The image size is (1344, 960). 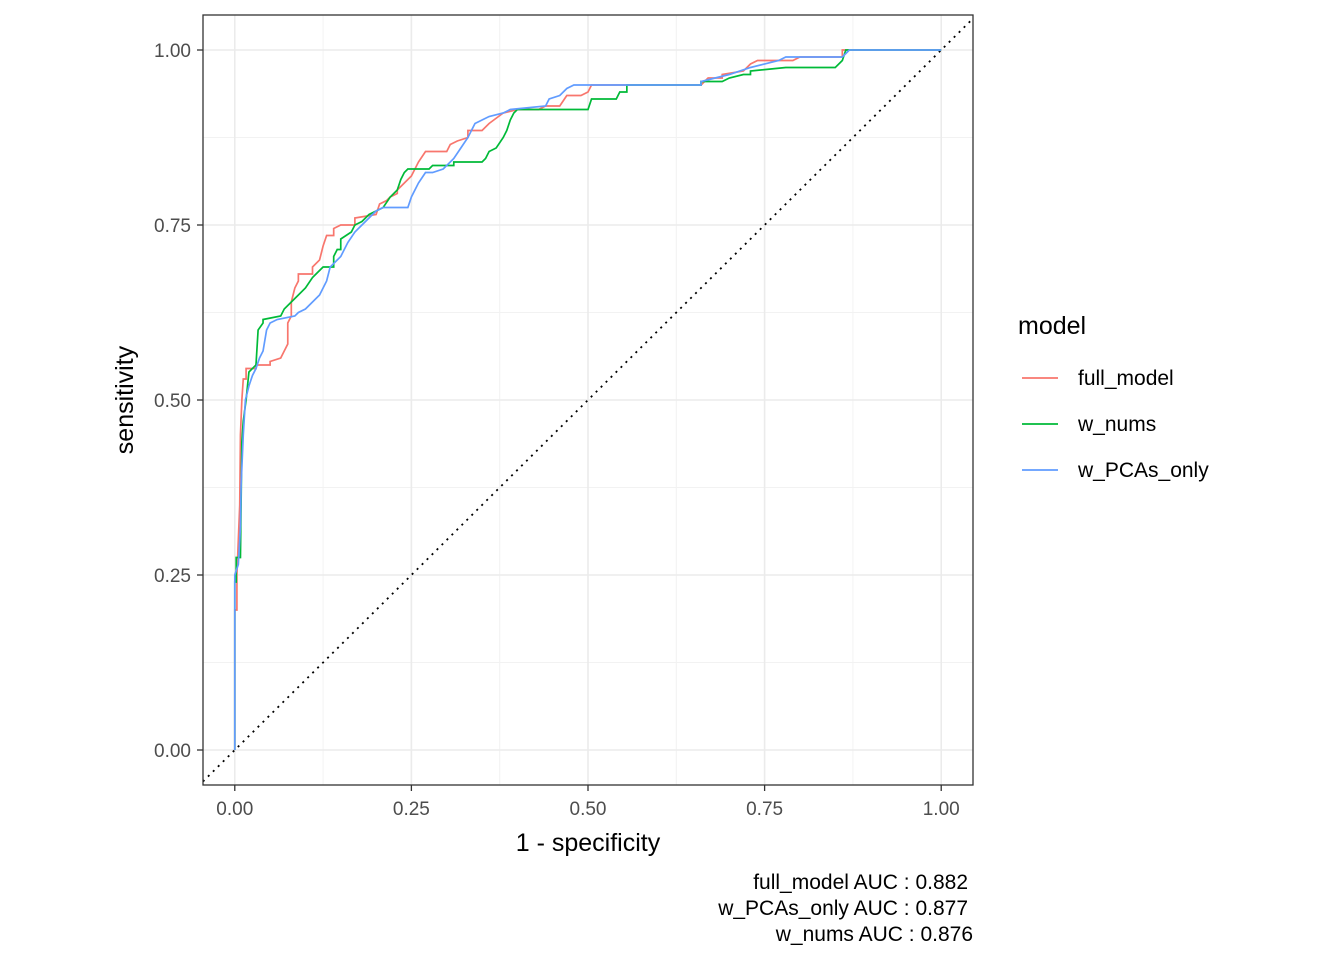 What do you see at coordinates (588, 843) in the screenshot?
I see `x-axis-title: 1 - specificity` at bounding box center [588, 843].